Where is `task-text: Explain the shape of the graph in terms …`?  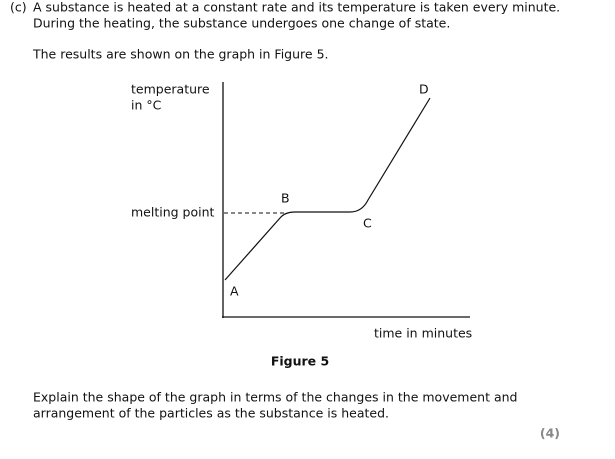 task-text: Explain the shape of the graph in terms … is located at coordinates (275, 397).